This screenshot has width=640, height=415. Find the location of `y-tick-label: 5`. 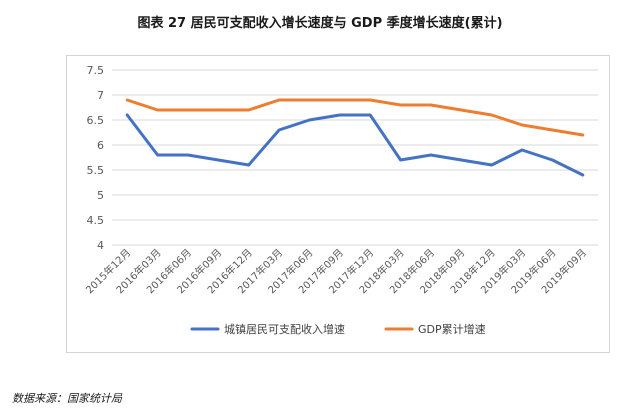

y-tick-label: 5 is located at coordinates (100, 195).